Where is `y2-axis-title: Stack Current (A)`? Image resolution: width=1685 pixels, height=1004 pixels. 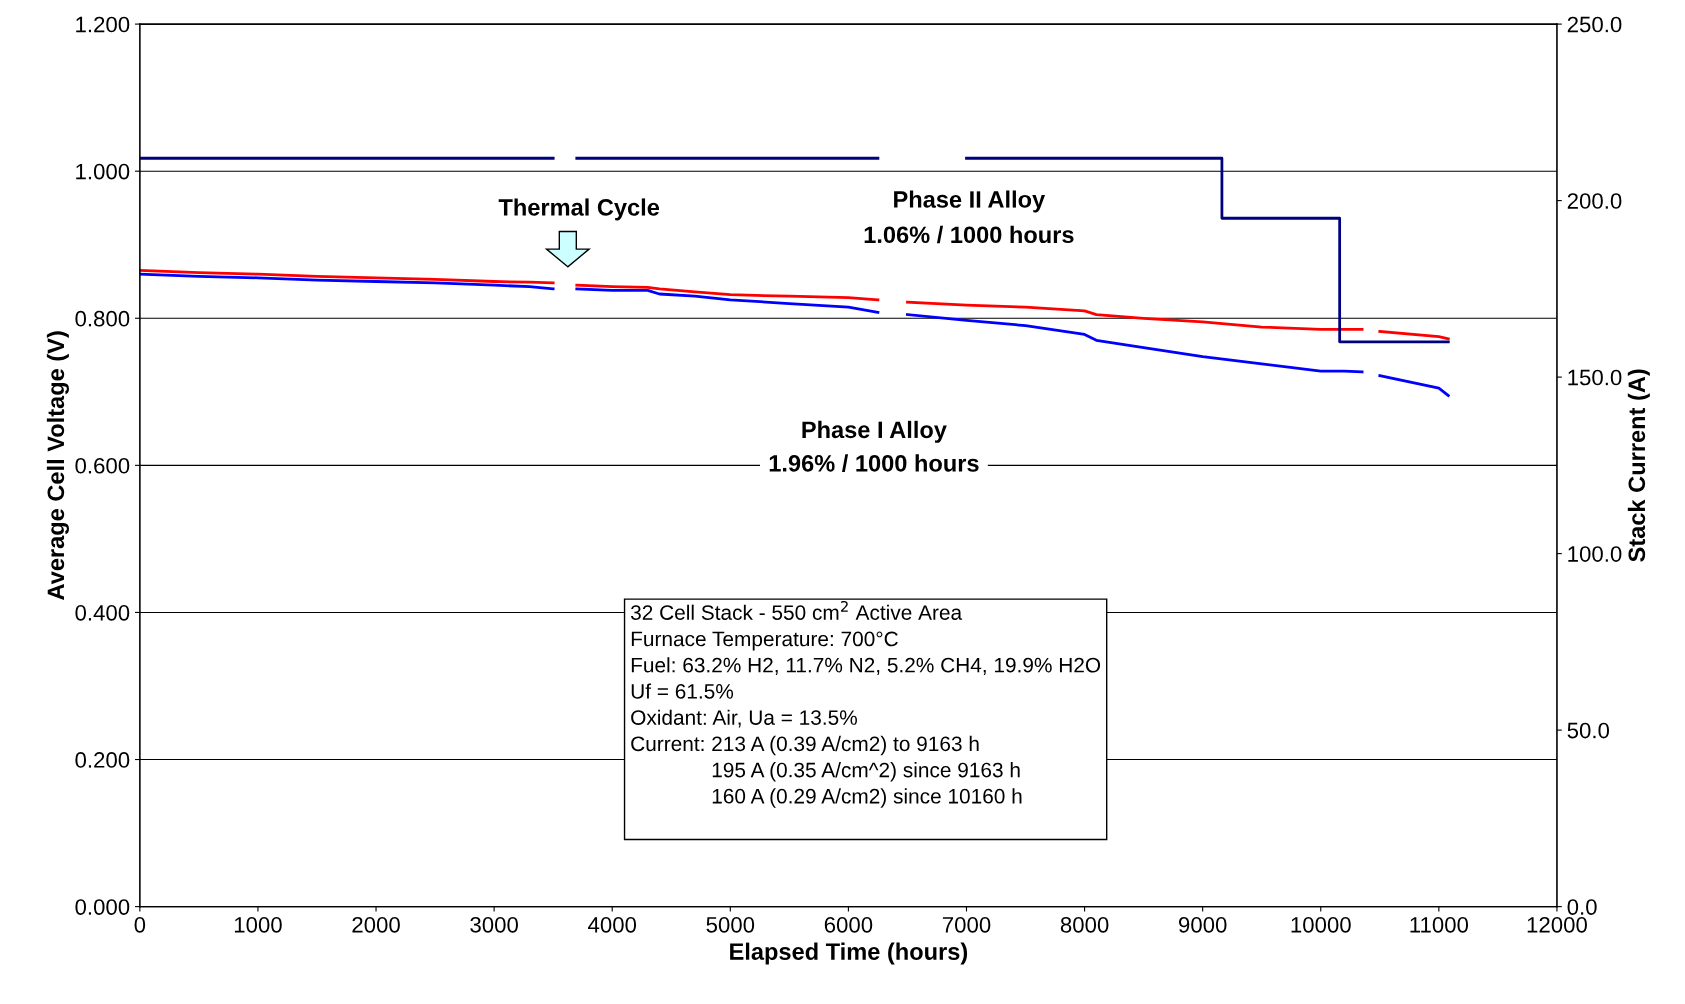
y2-axis-title: Stack Current (A) is located at coordinates (1638, 465).